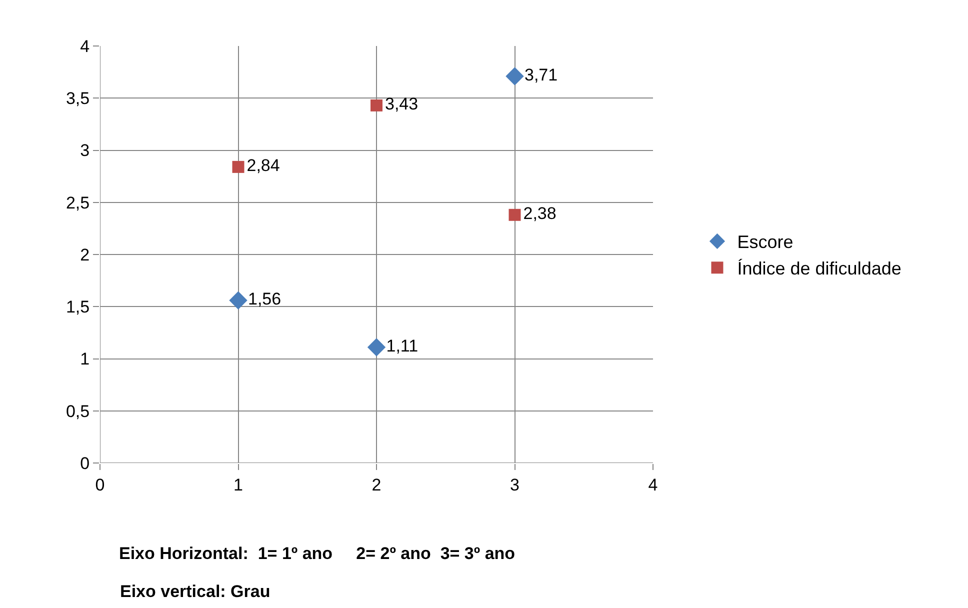 The width and height of the screenshot is (968, 608). Describe the element at coordinates (85, 46) in the screenshot. I see `y-tick-label: 4` at that location.